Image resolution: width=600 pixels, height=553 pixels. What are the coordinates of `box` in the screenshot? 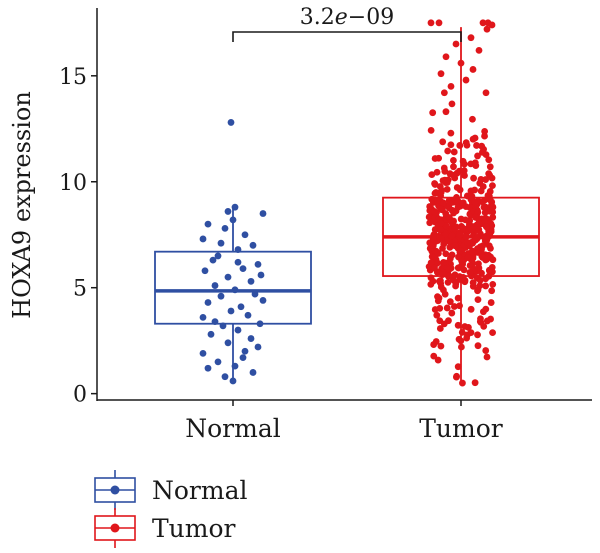 It's located at (233, 287).